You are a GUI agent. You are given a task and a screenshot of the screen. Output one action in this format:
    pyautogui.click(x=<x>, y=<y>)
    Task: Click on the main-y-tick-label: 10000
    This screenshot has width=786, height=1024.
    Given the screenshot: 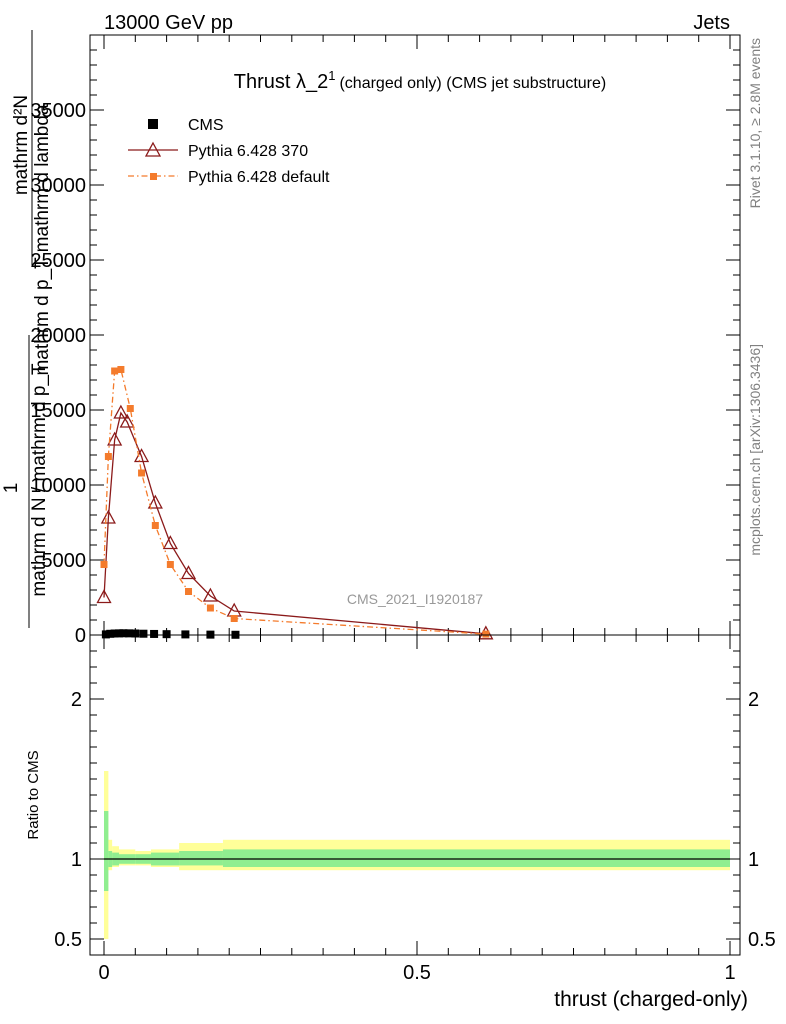 What is the action you would take?
    pyautogui.click(x=58, y=486)
    